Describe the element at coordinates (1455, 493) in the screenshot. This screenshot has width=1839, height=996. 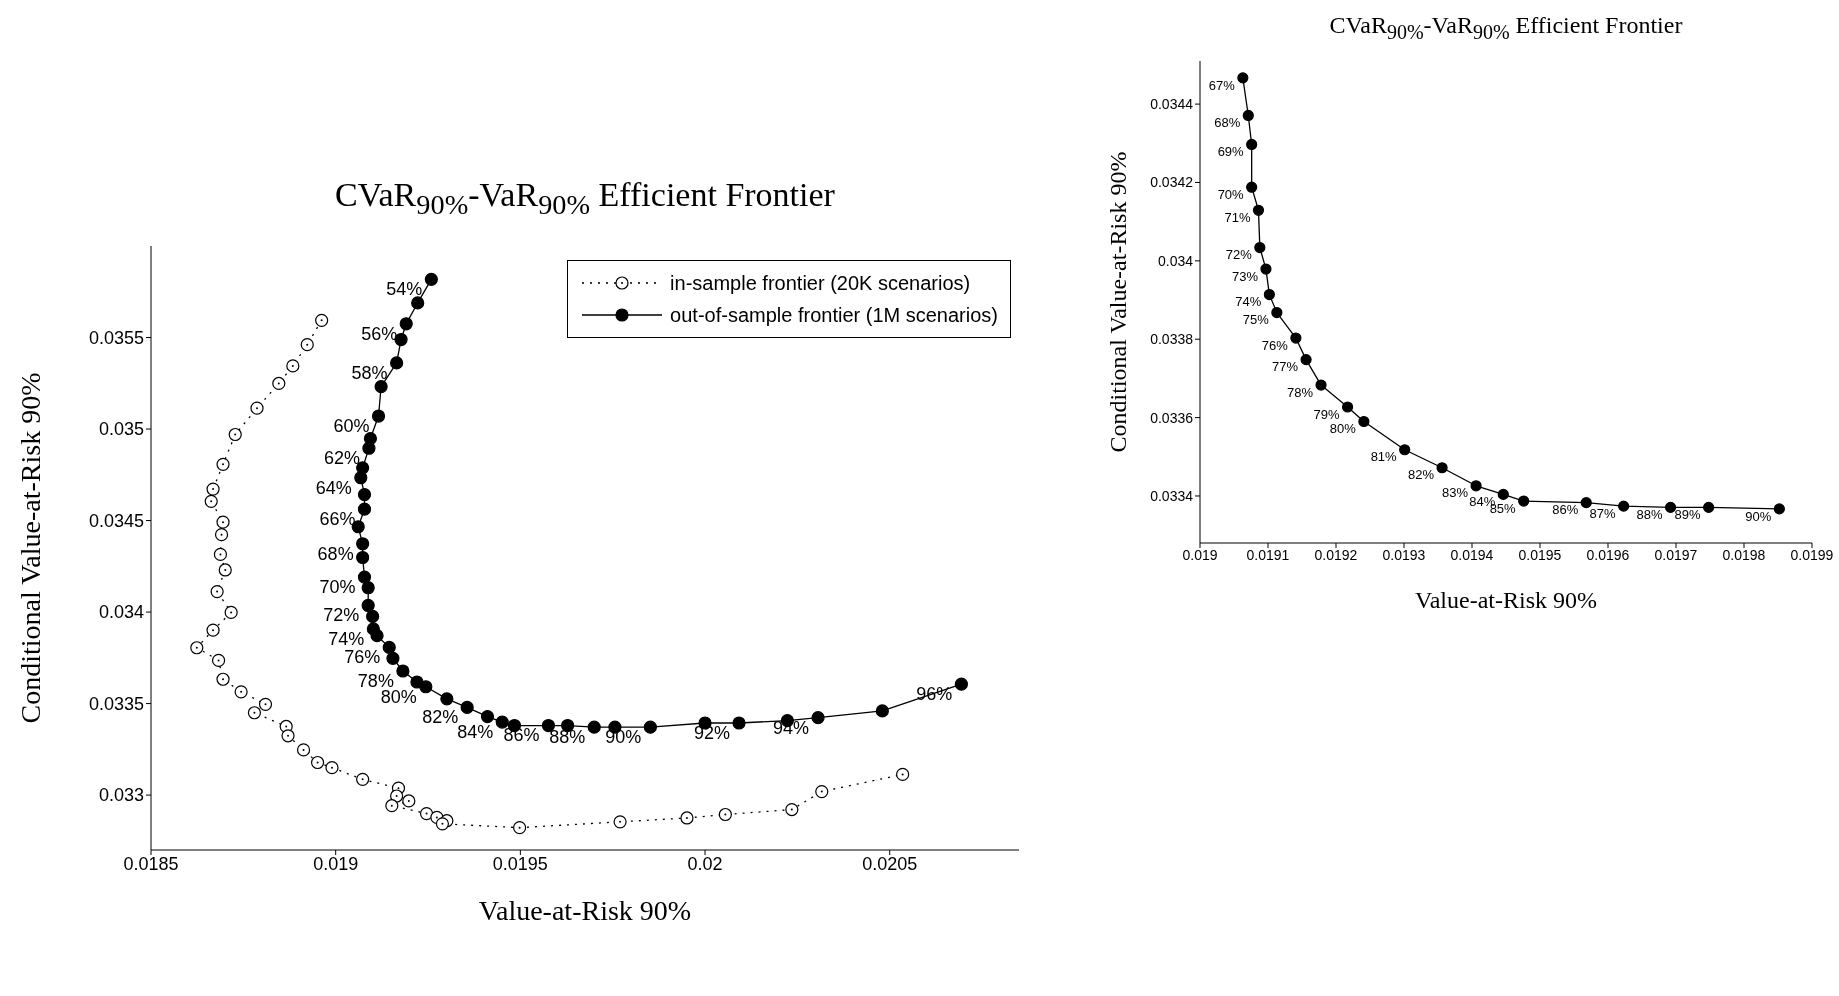
I see `annotation: 83%` at that location.